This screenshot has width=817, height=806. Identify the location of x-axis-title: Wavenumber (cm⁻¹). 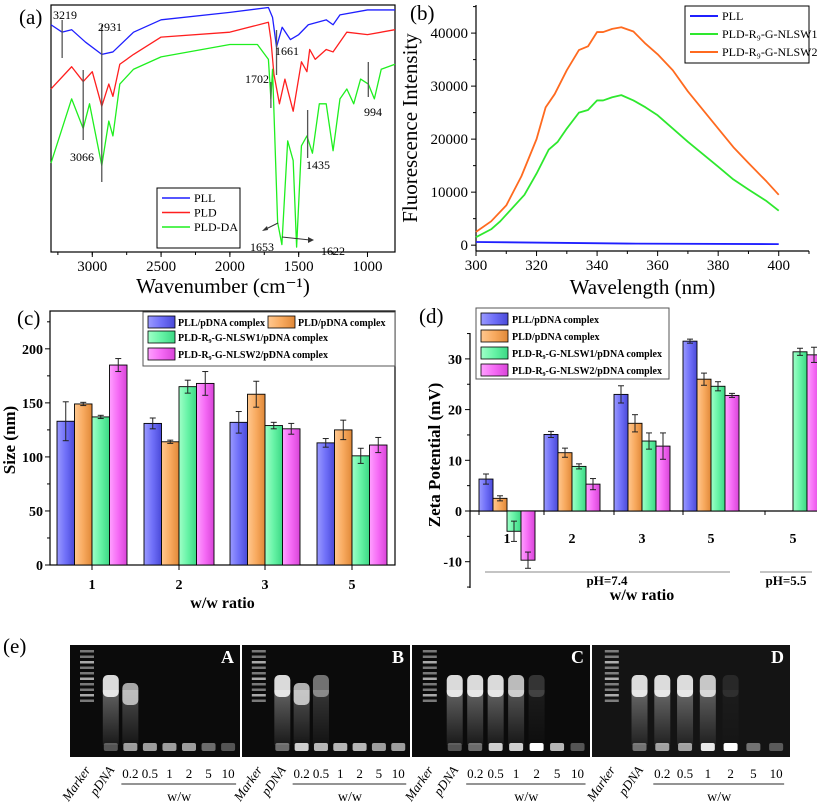
(223, 286).